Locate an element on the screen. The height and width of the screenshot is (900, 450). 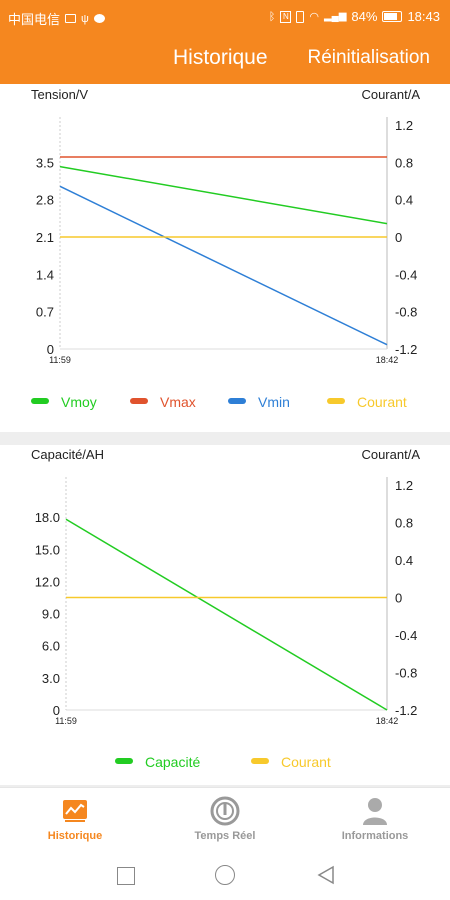
message-icon is located at coordinates (99, 18).